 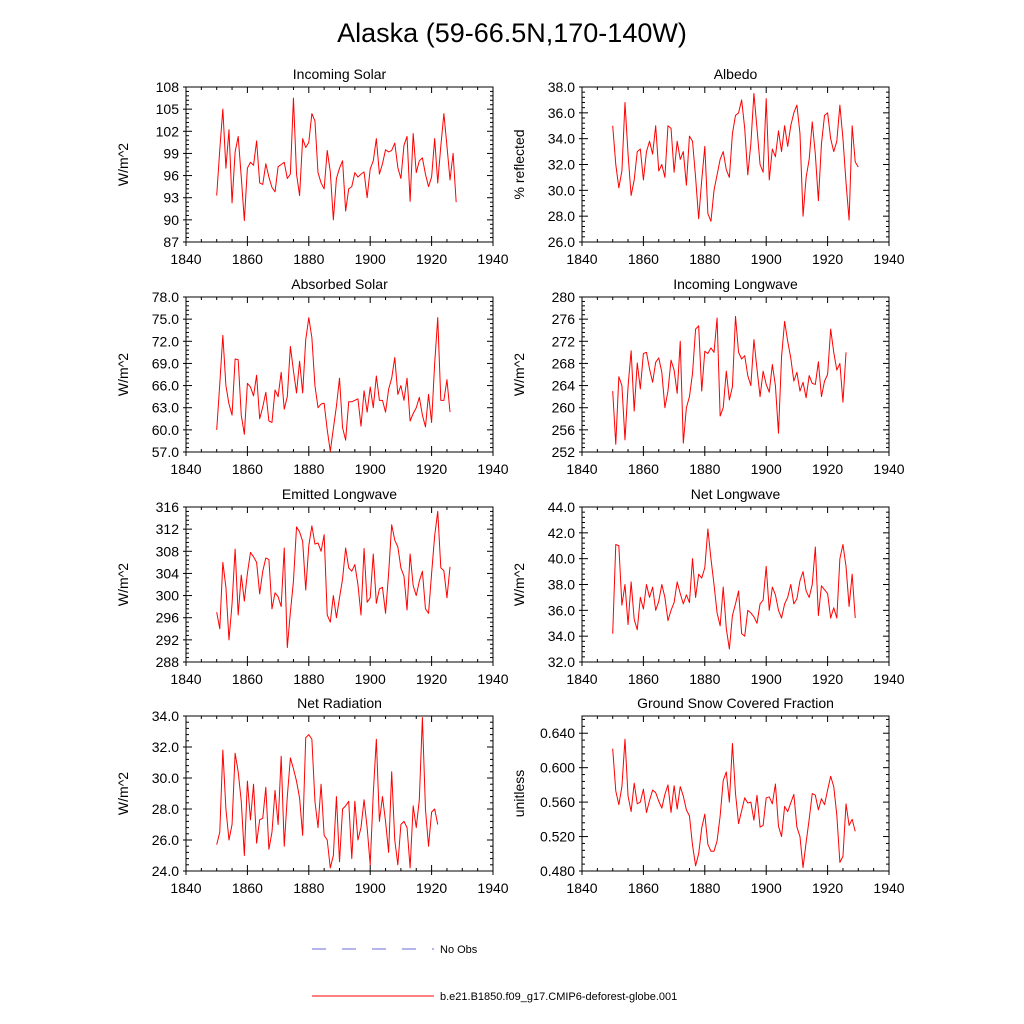 What do you see at coordinates (165, 363) in the screenshot?
I see `y-tick-label: 69.0` at bounding box center [165, 363].